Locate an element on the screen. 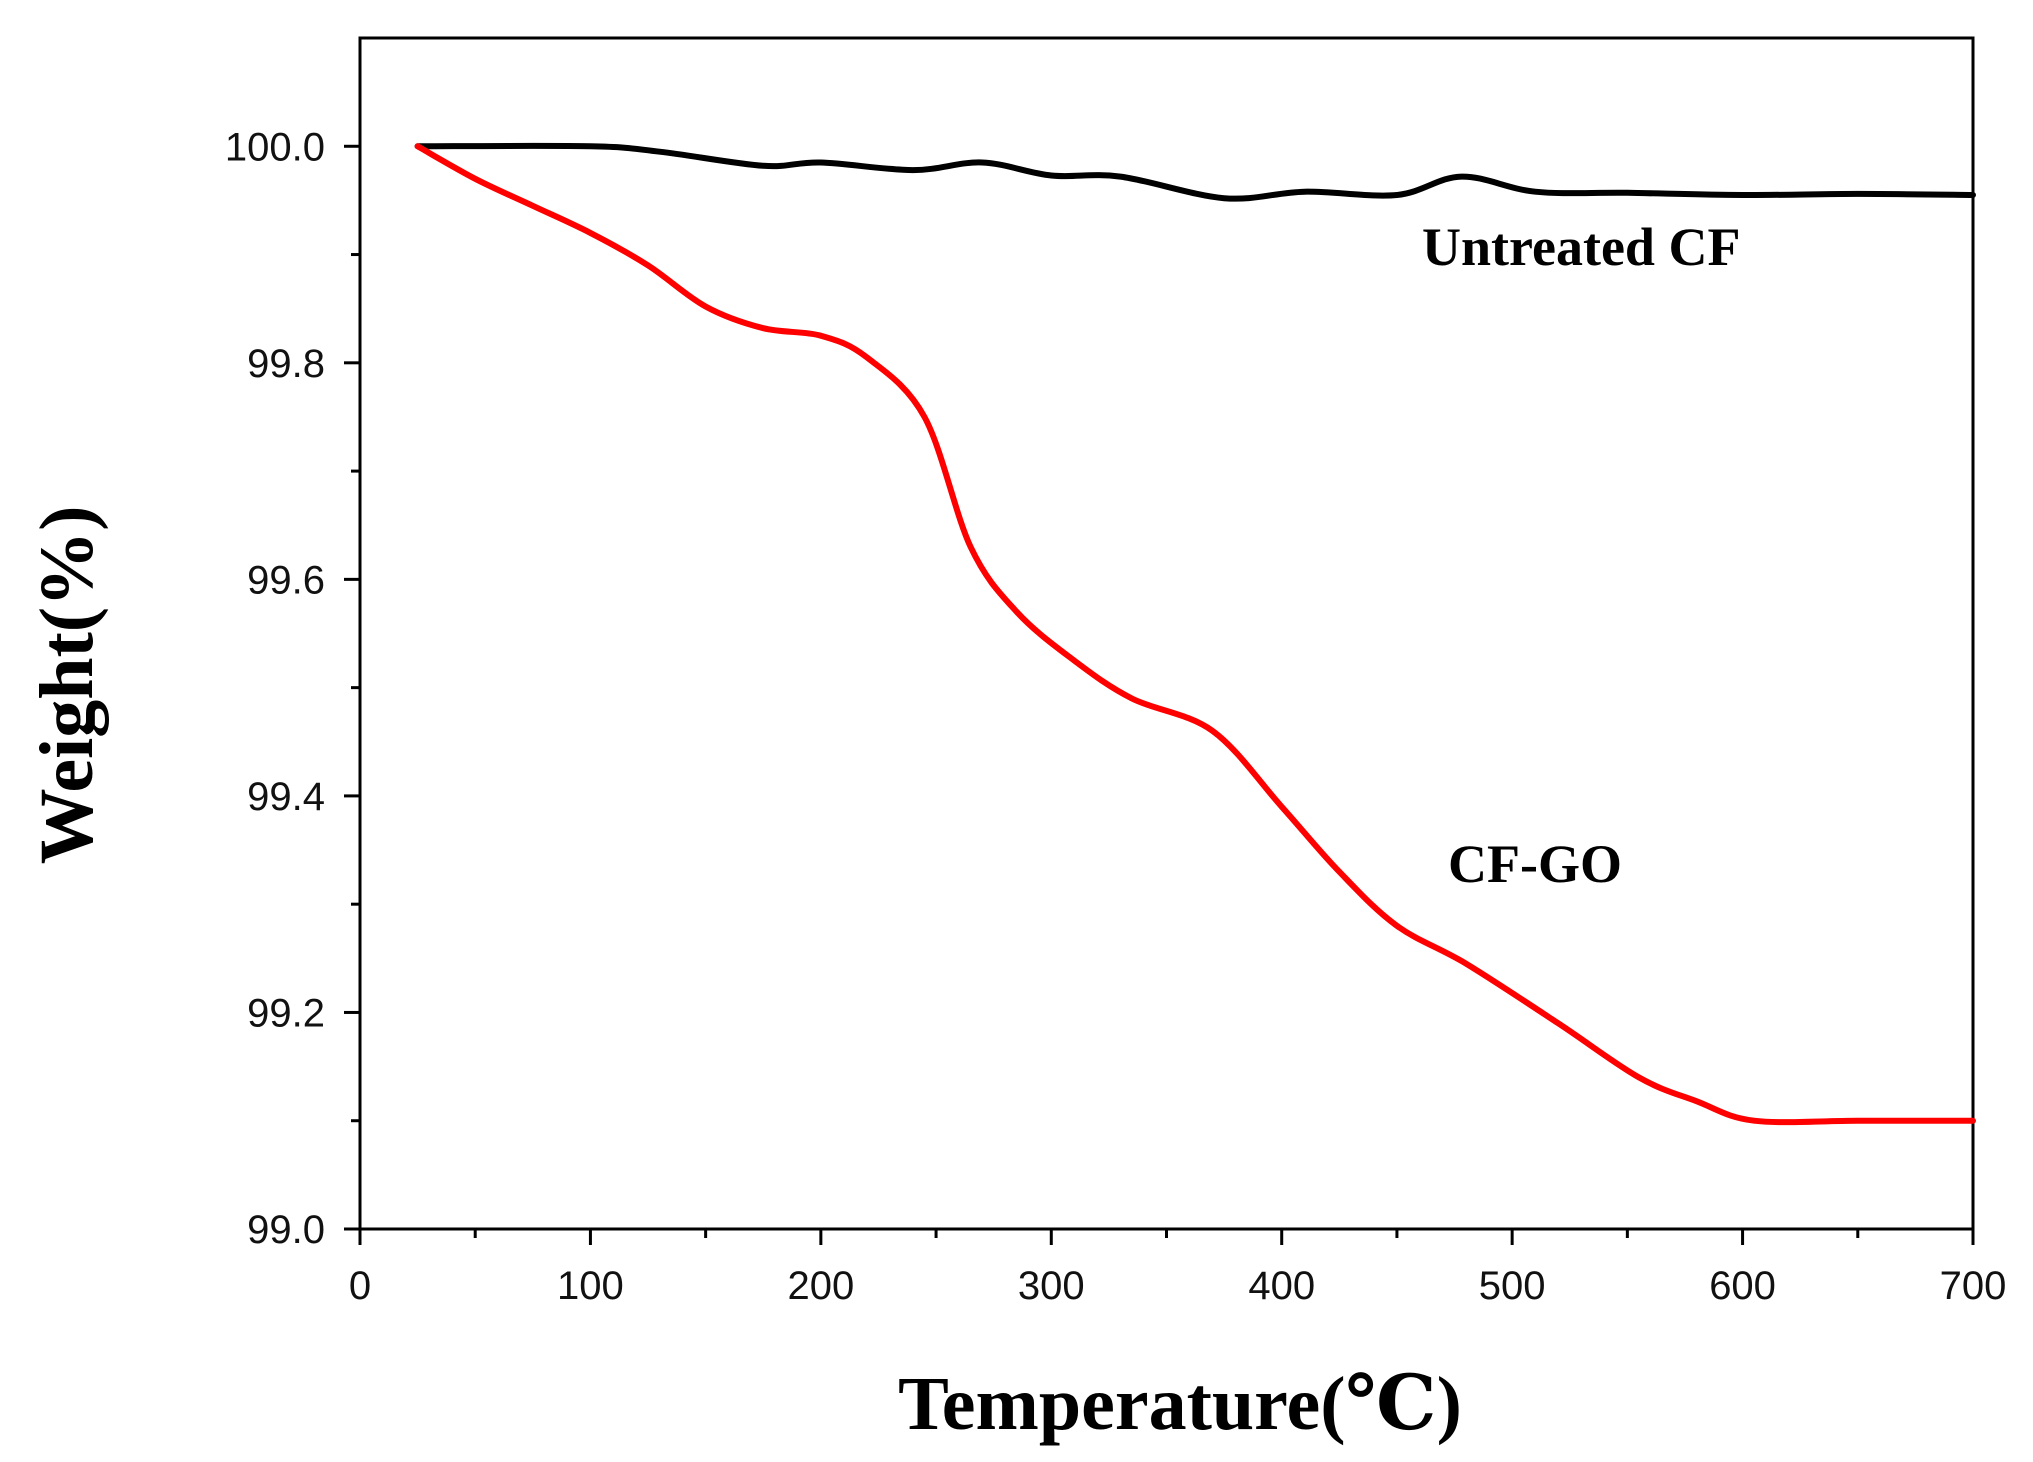 Image resolution: width=2033 pixels, height=1462 pixels. x-axis-ticks: 0 100 200 300 400 500 600 700 is located at coordinates (1178, 1268).